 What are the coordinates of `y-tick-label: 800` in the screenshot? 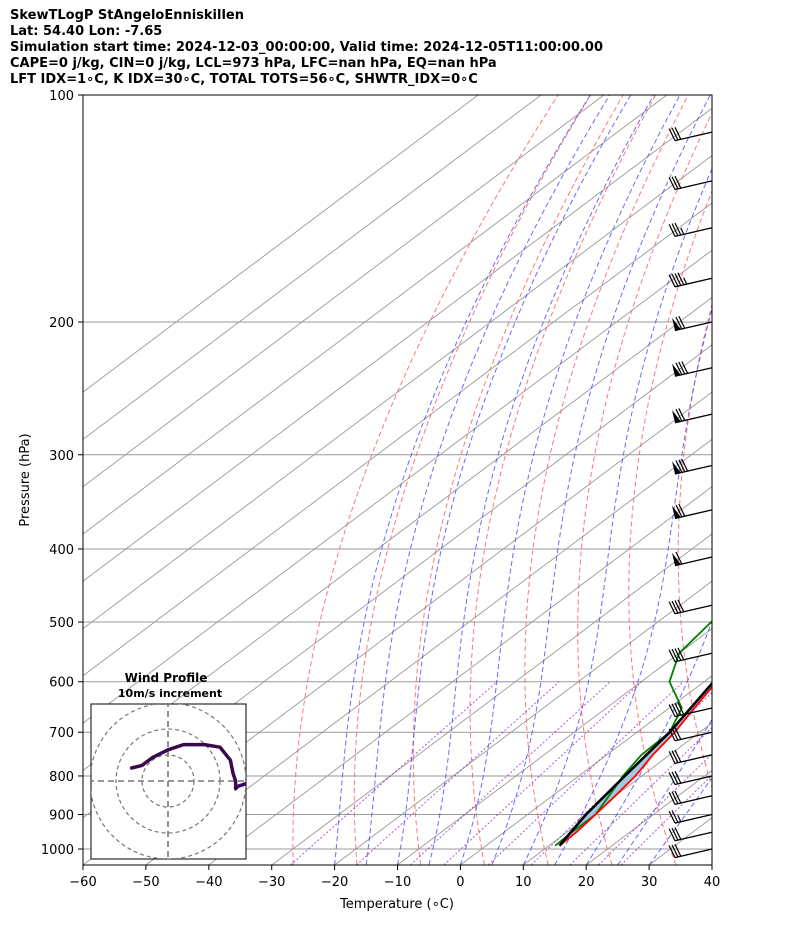 It's located at (61, 777).